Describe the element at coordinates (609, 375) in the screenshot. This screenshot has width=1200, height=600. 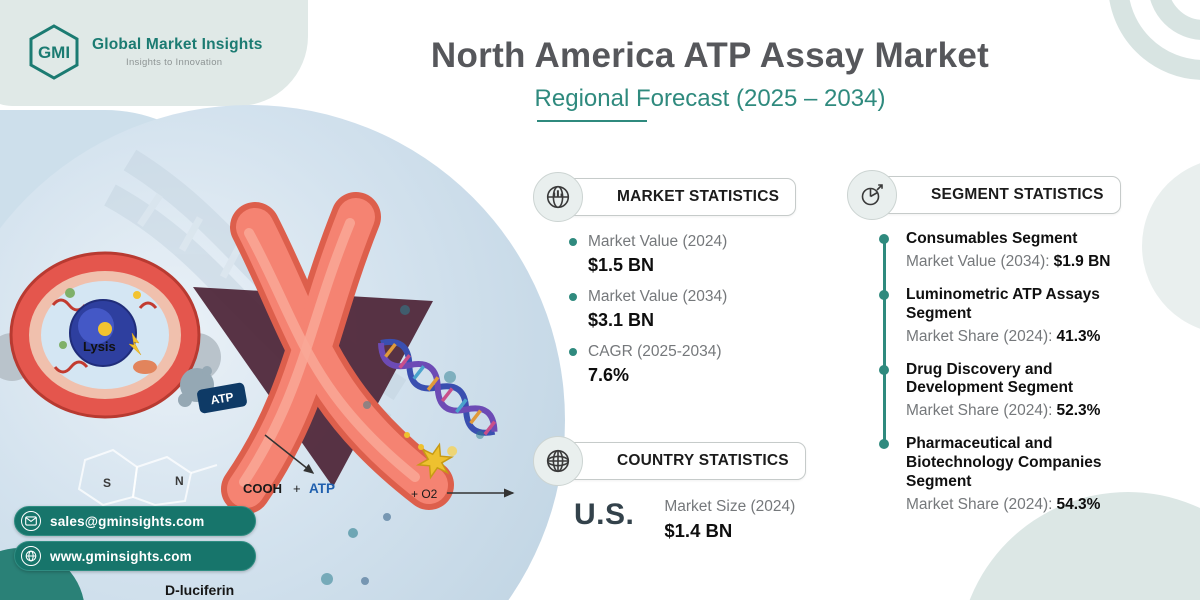
I see `market-stat-value: 7.6%` at that location.